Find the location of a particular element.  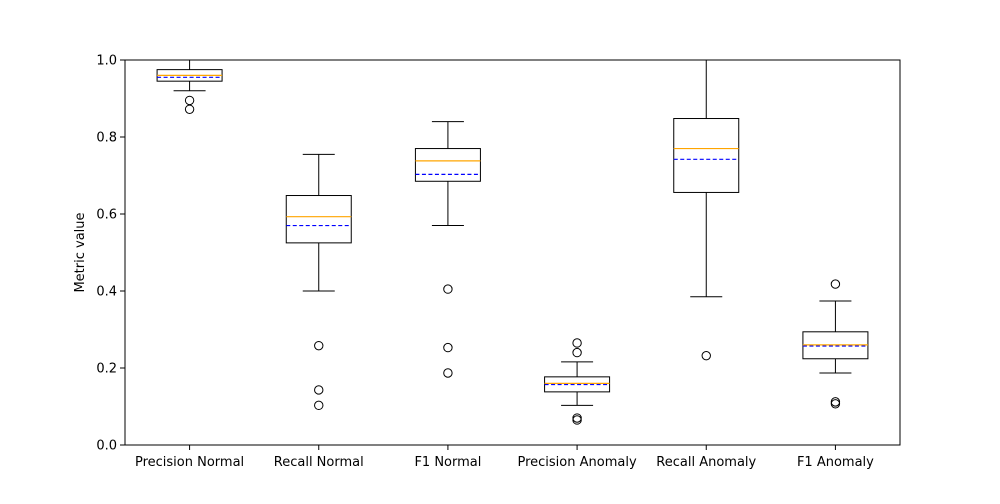

x-tick-label: F1 Normal is located at coordinates (447, 462).